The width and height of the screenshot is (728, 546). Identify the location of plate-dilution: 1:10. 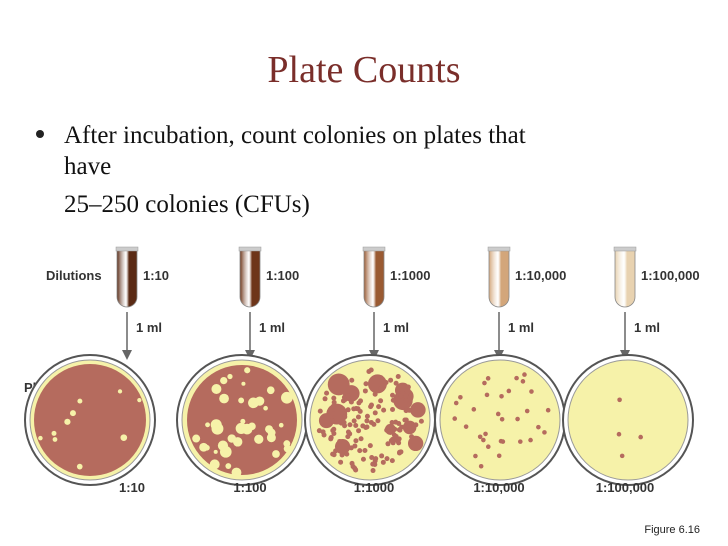
(132, 487).